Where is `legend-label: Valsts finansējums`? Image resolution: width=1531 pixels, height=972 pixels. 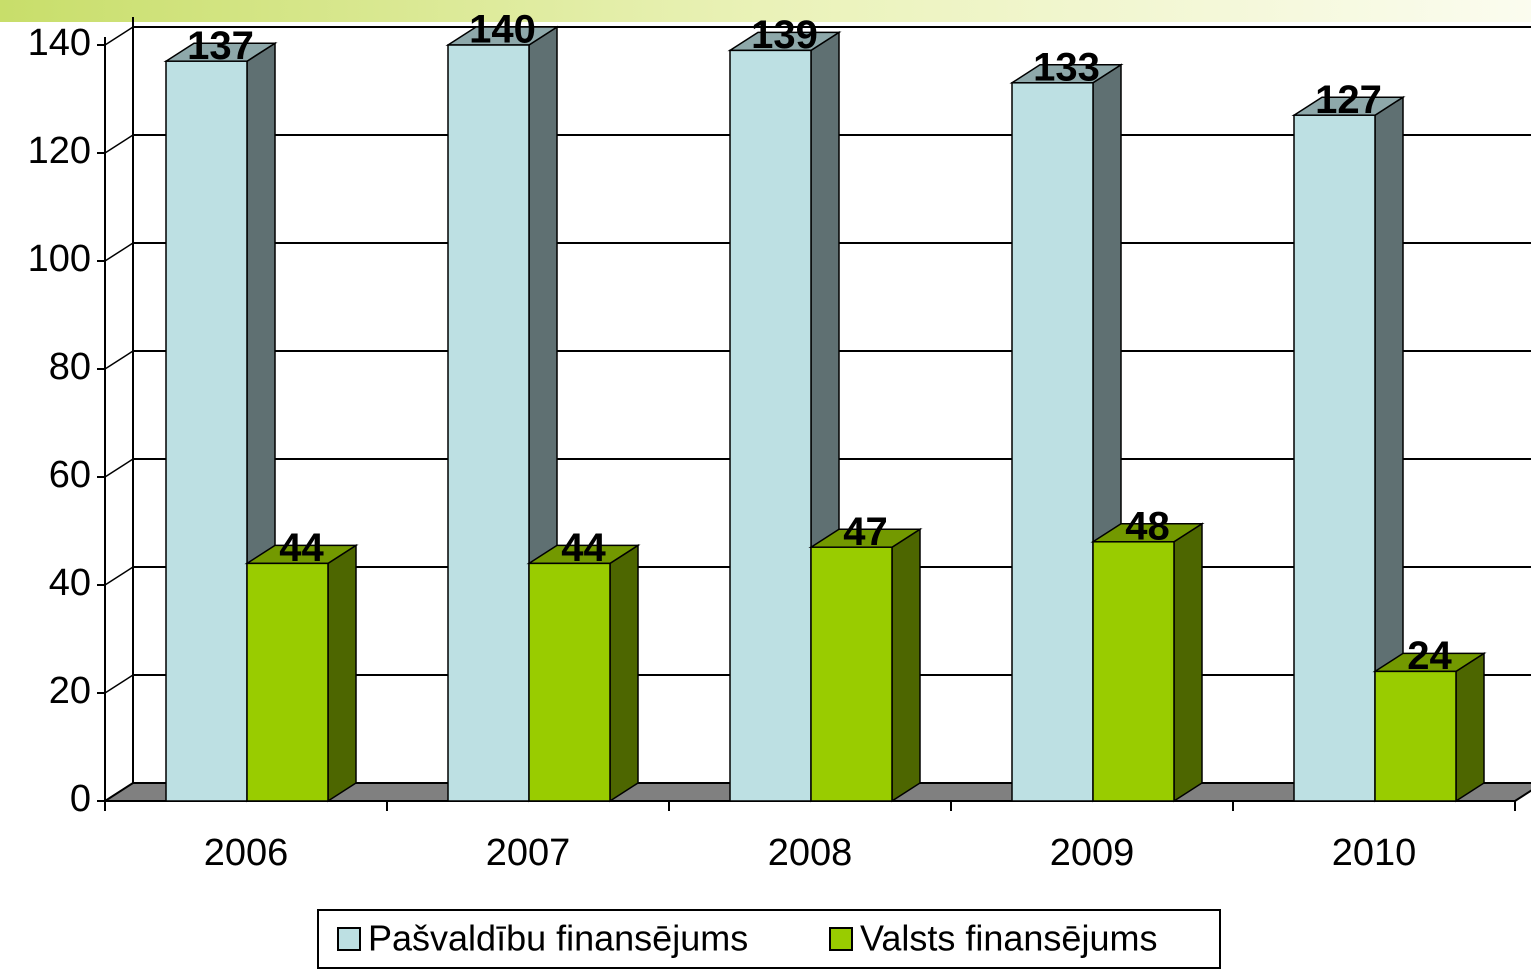
legend-label: Valsts finansējums is located at coordinates (1008, 938).